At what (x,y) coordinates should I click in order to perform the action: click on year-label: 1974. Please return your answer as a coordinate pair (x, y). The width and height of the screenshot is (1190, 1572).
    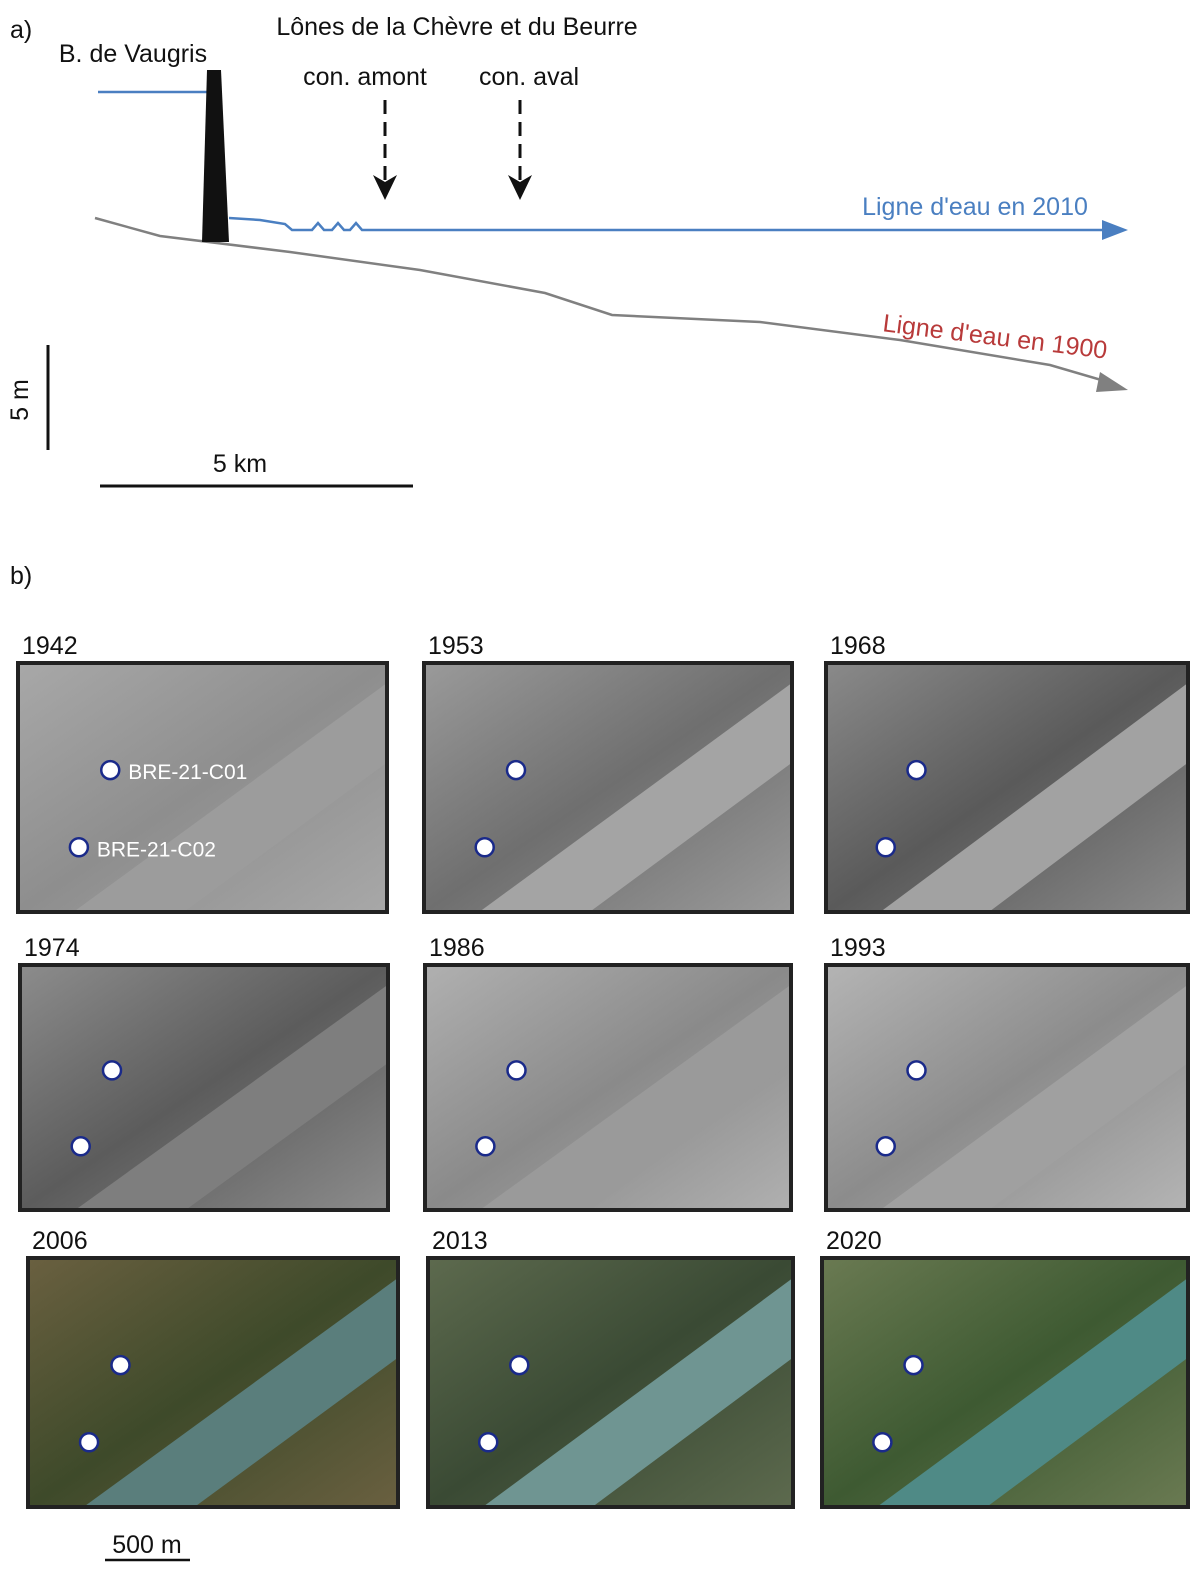
    Looking at the image, I should click on (52, 948).